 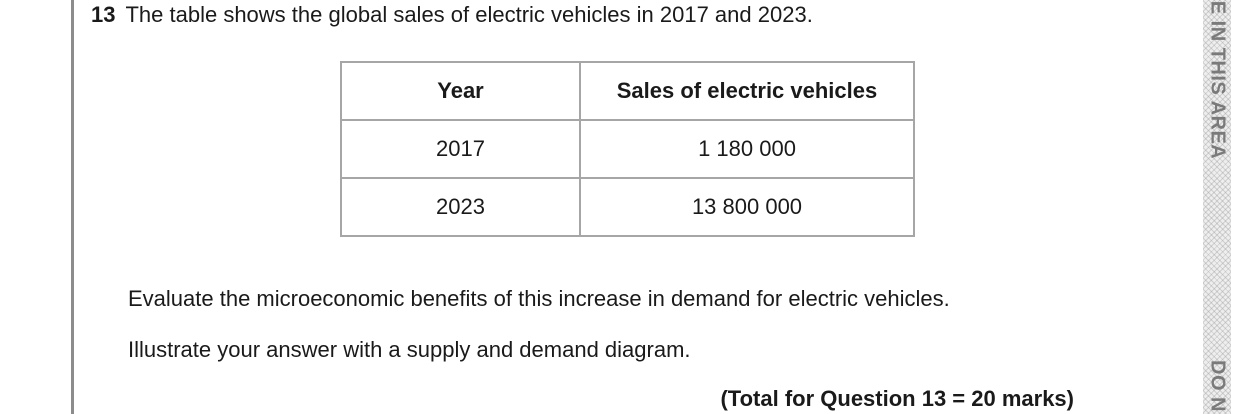 What do you see at coordinates (897, 398) in the screenshot?
I see `total-marks: (Total for Question 13 = 20 marks)` at bounding box center [897, 398].